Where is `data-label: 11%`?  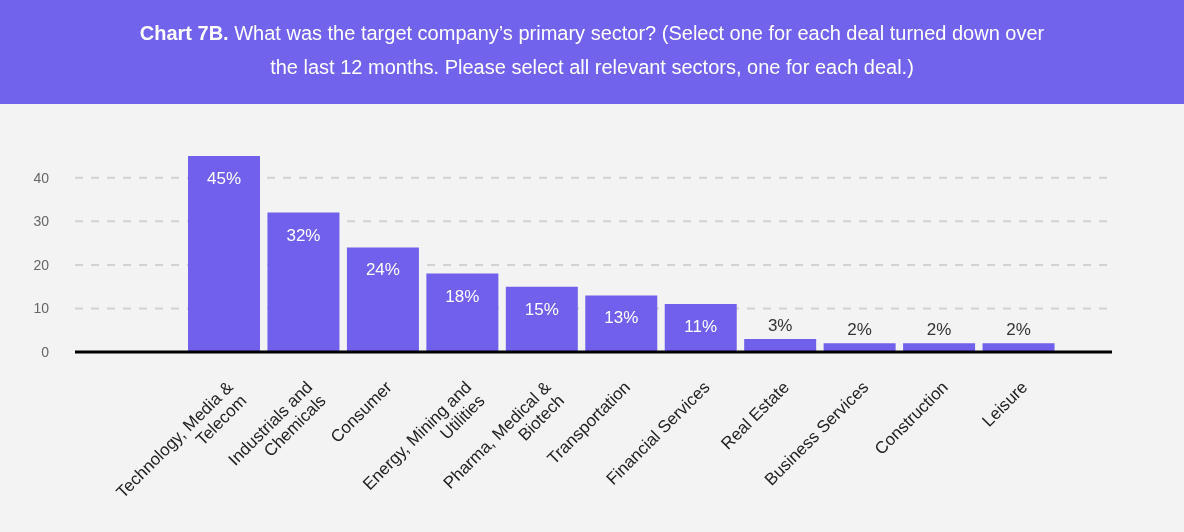 data-label: 11% is located at coordinates (701, 327).